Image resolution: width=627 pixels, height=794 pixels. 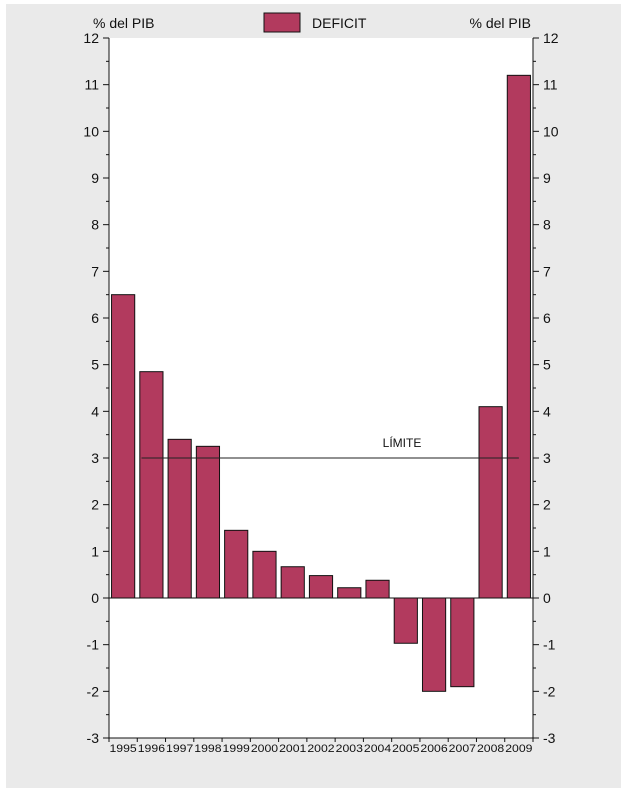 What do you see at coordinates (95, 178) in the screenshot?
I see `left-tick-label-9: 9` at bounding box center [95, 178].